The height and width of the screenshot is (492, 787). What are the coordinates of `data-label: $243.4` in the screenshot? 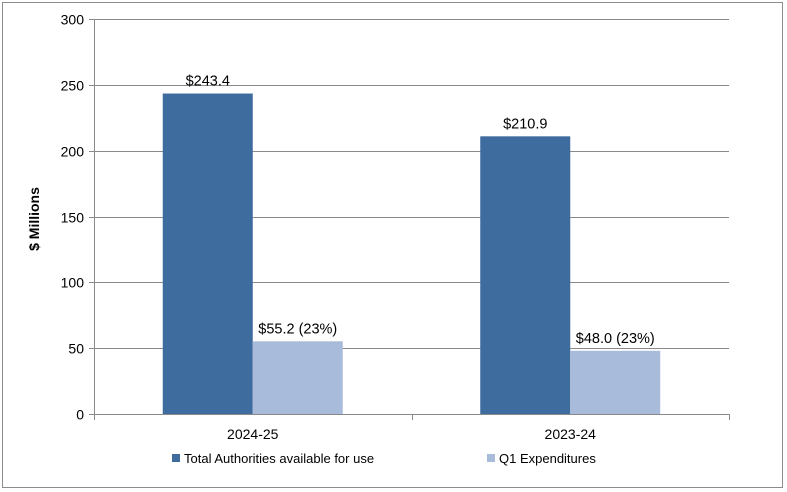 It's located at (208, 82).